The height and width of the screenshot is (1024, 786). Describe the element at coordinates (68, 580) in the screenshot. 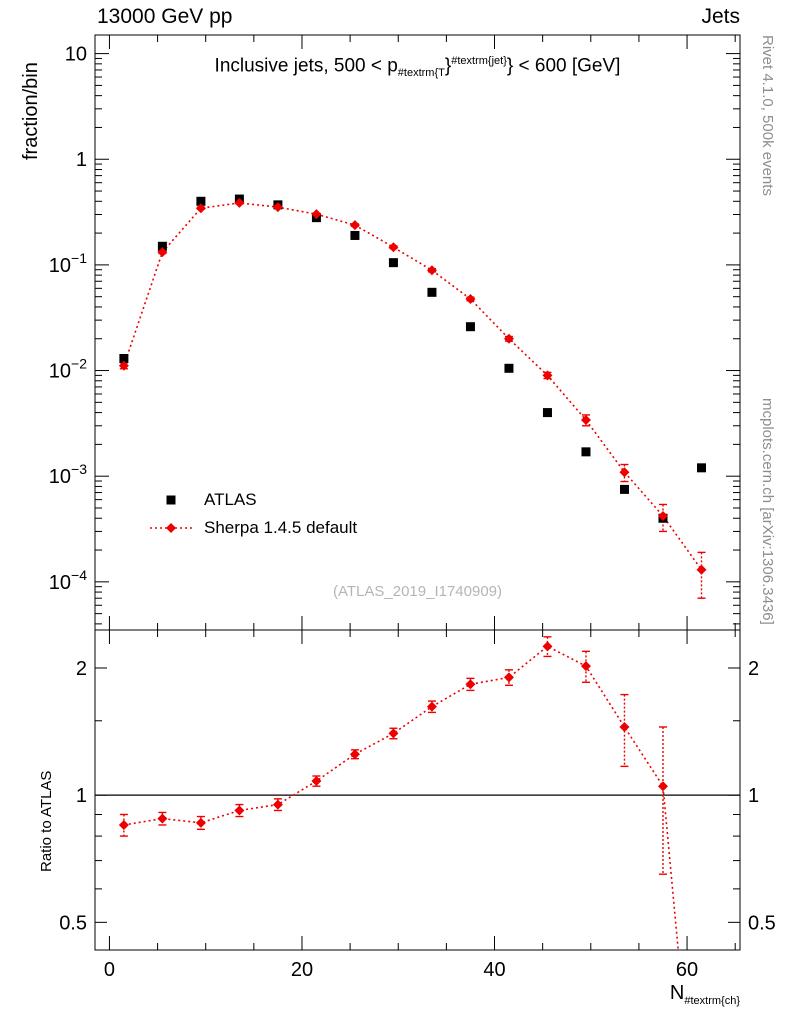

I see `svg-text: 10⁻⁴` at that location.